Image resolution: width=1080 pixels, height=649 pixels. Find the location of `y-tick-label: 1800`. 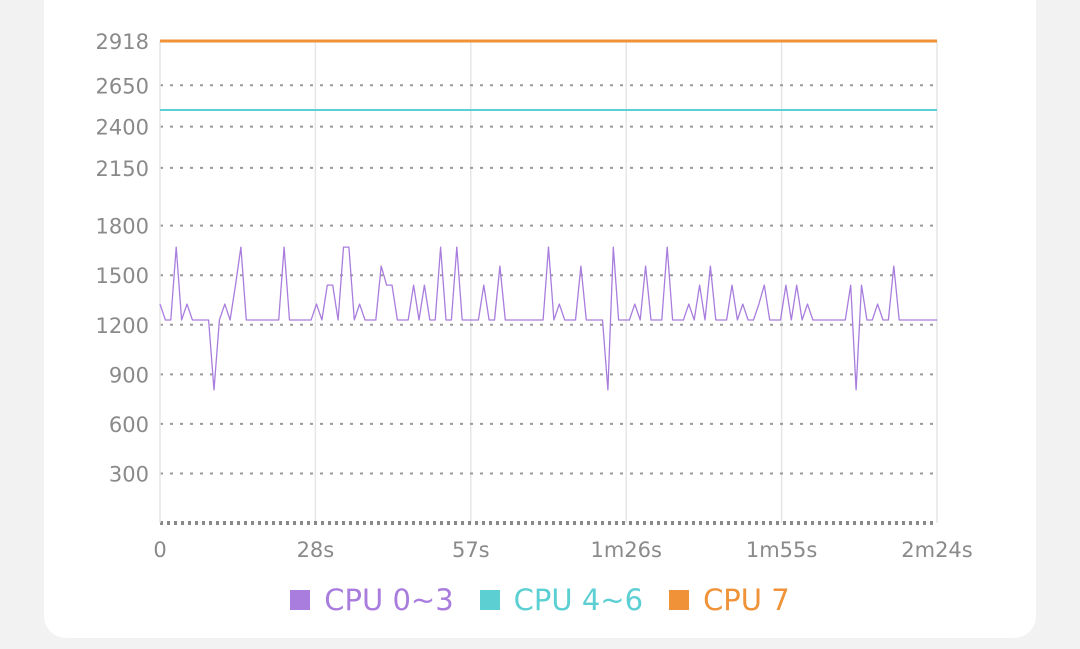

y-tick-label: 1800 is located at coordinates (122, 227).